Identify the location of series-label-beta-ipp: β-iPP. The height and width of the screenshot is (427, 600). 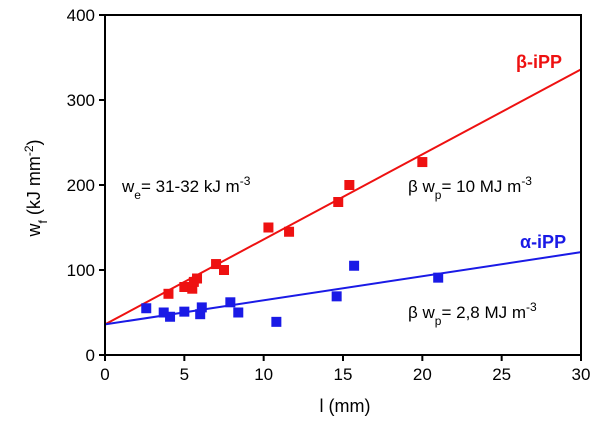
(539, 62).